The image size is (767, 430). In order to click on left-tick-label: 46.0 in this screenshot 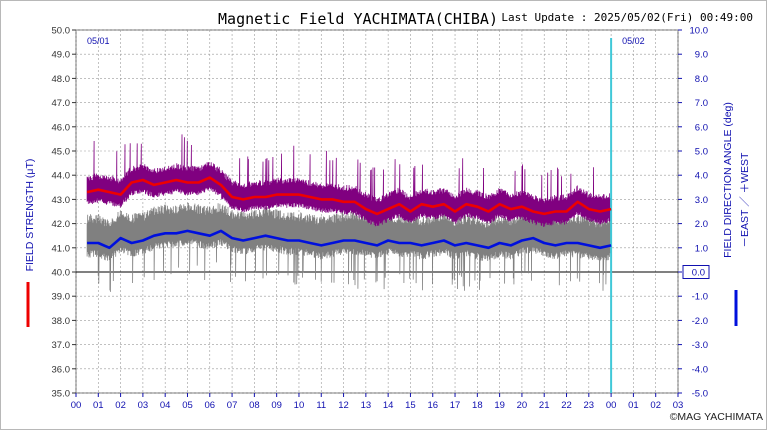, I will do `click(61, 127)`.